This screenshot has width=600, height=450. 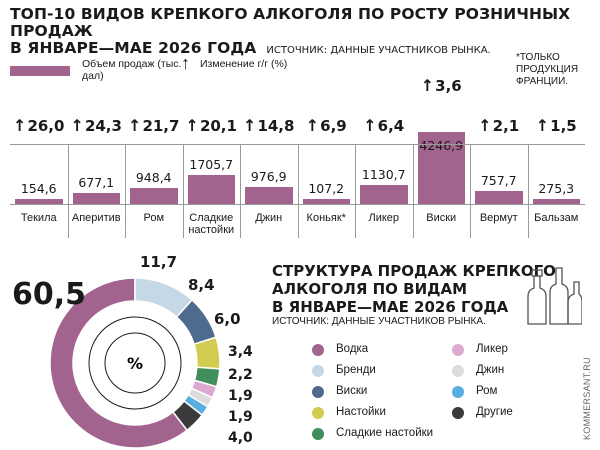 I want to click on legend-label: Виски, so click(x=352, y=391).